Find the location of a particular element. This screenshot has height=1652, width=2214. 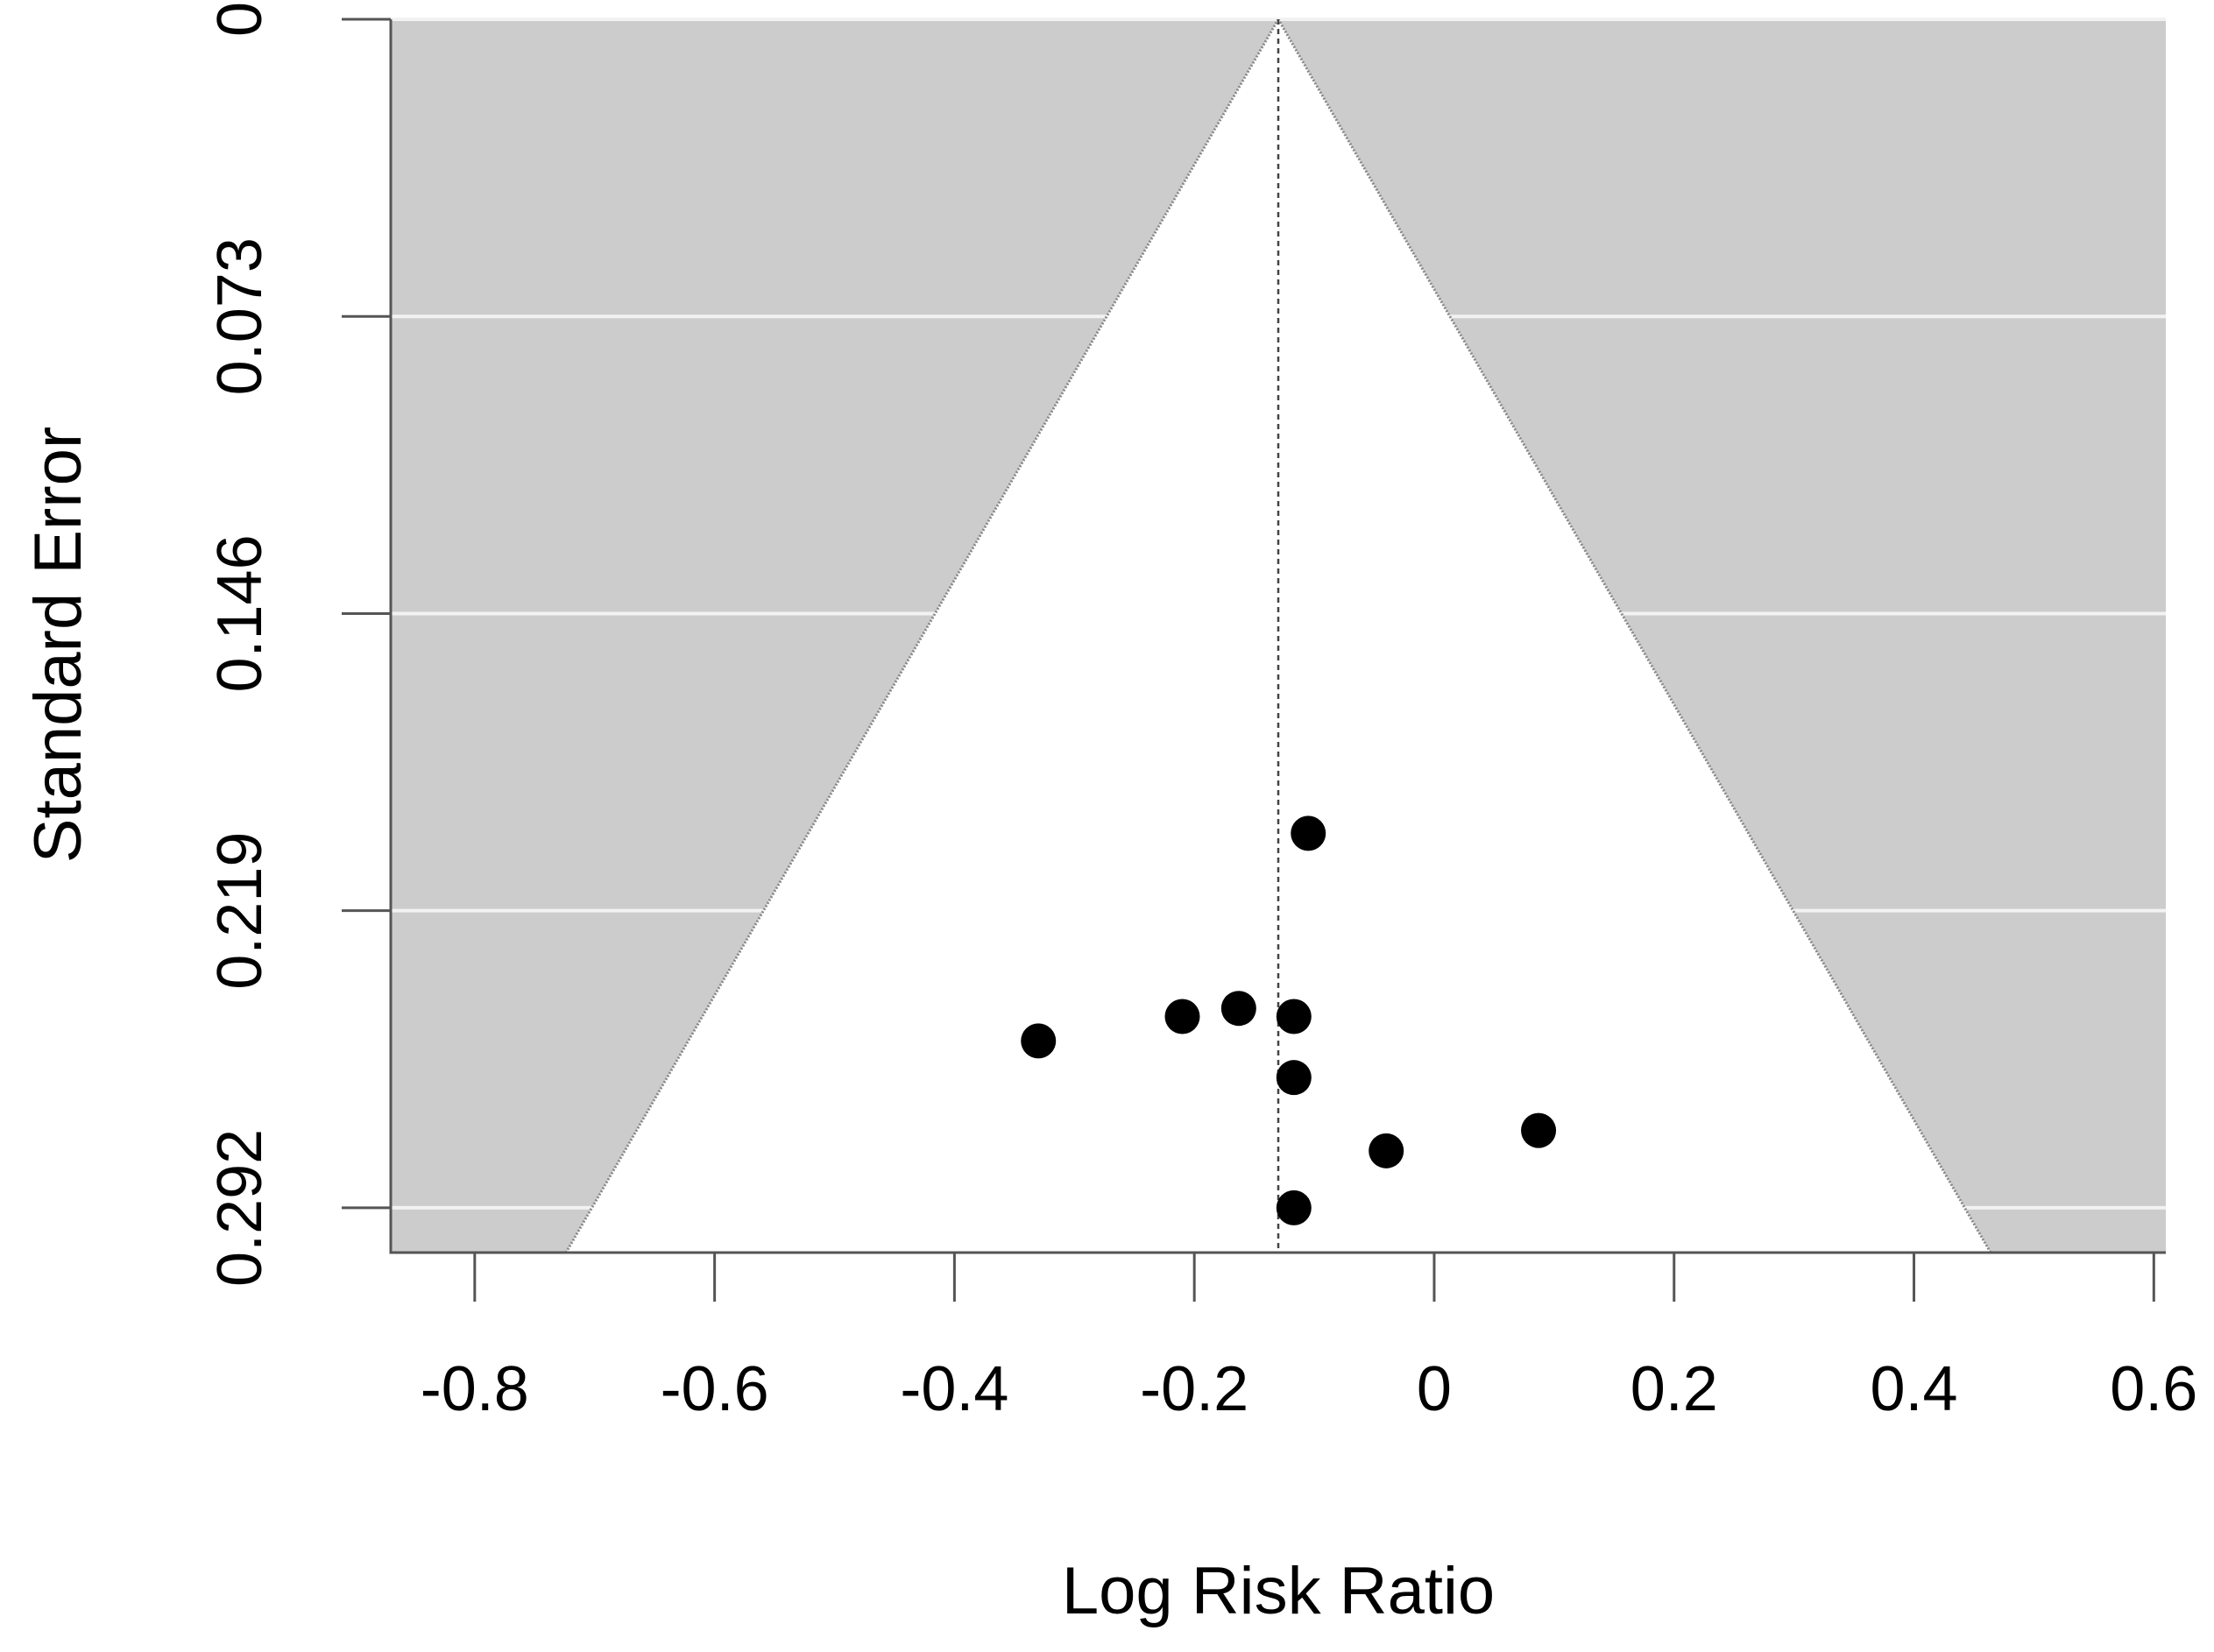

y-axis: 0 0.073 0.146 0.219 0.292 is located at coordinates (298, 644).